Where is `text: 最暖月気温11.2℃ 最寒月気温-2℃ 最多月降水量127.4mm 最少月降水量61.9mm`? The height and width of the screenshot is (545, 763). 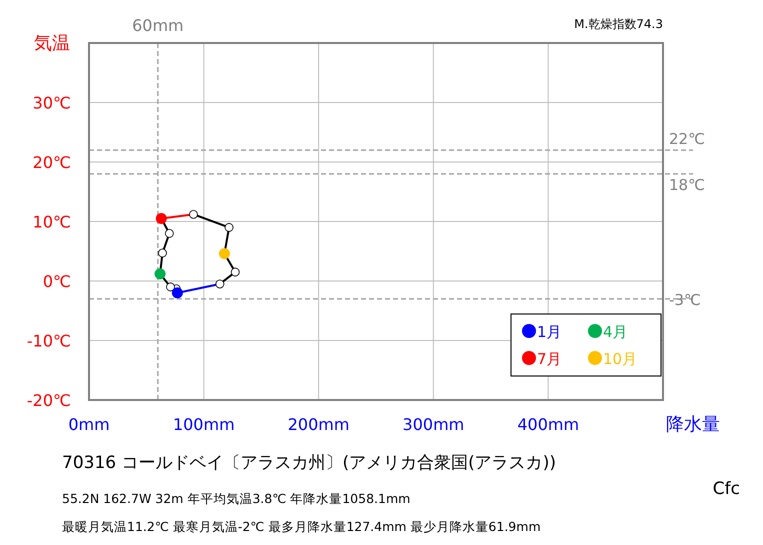
text: 最暖月気温11.2℃ 最寒月気温-2℃ 最多月降水量127.4mm 最少月降水量61.9mm is located at coordinates (301, 526).